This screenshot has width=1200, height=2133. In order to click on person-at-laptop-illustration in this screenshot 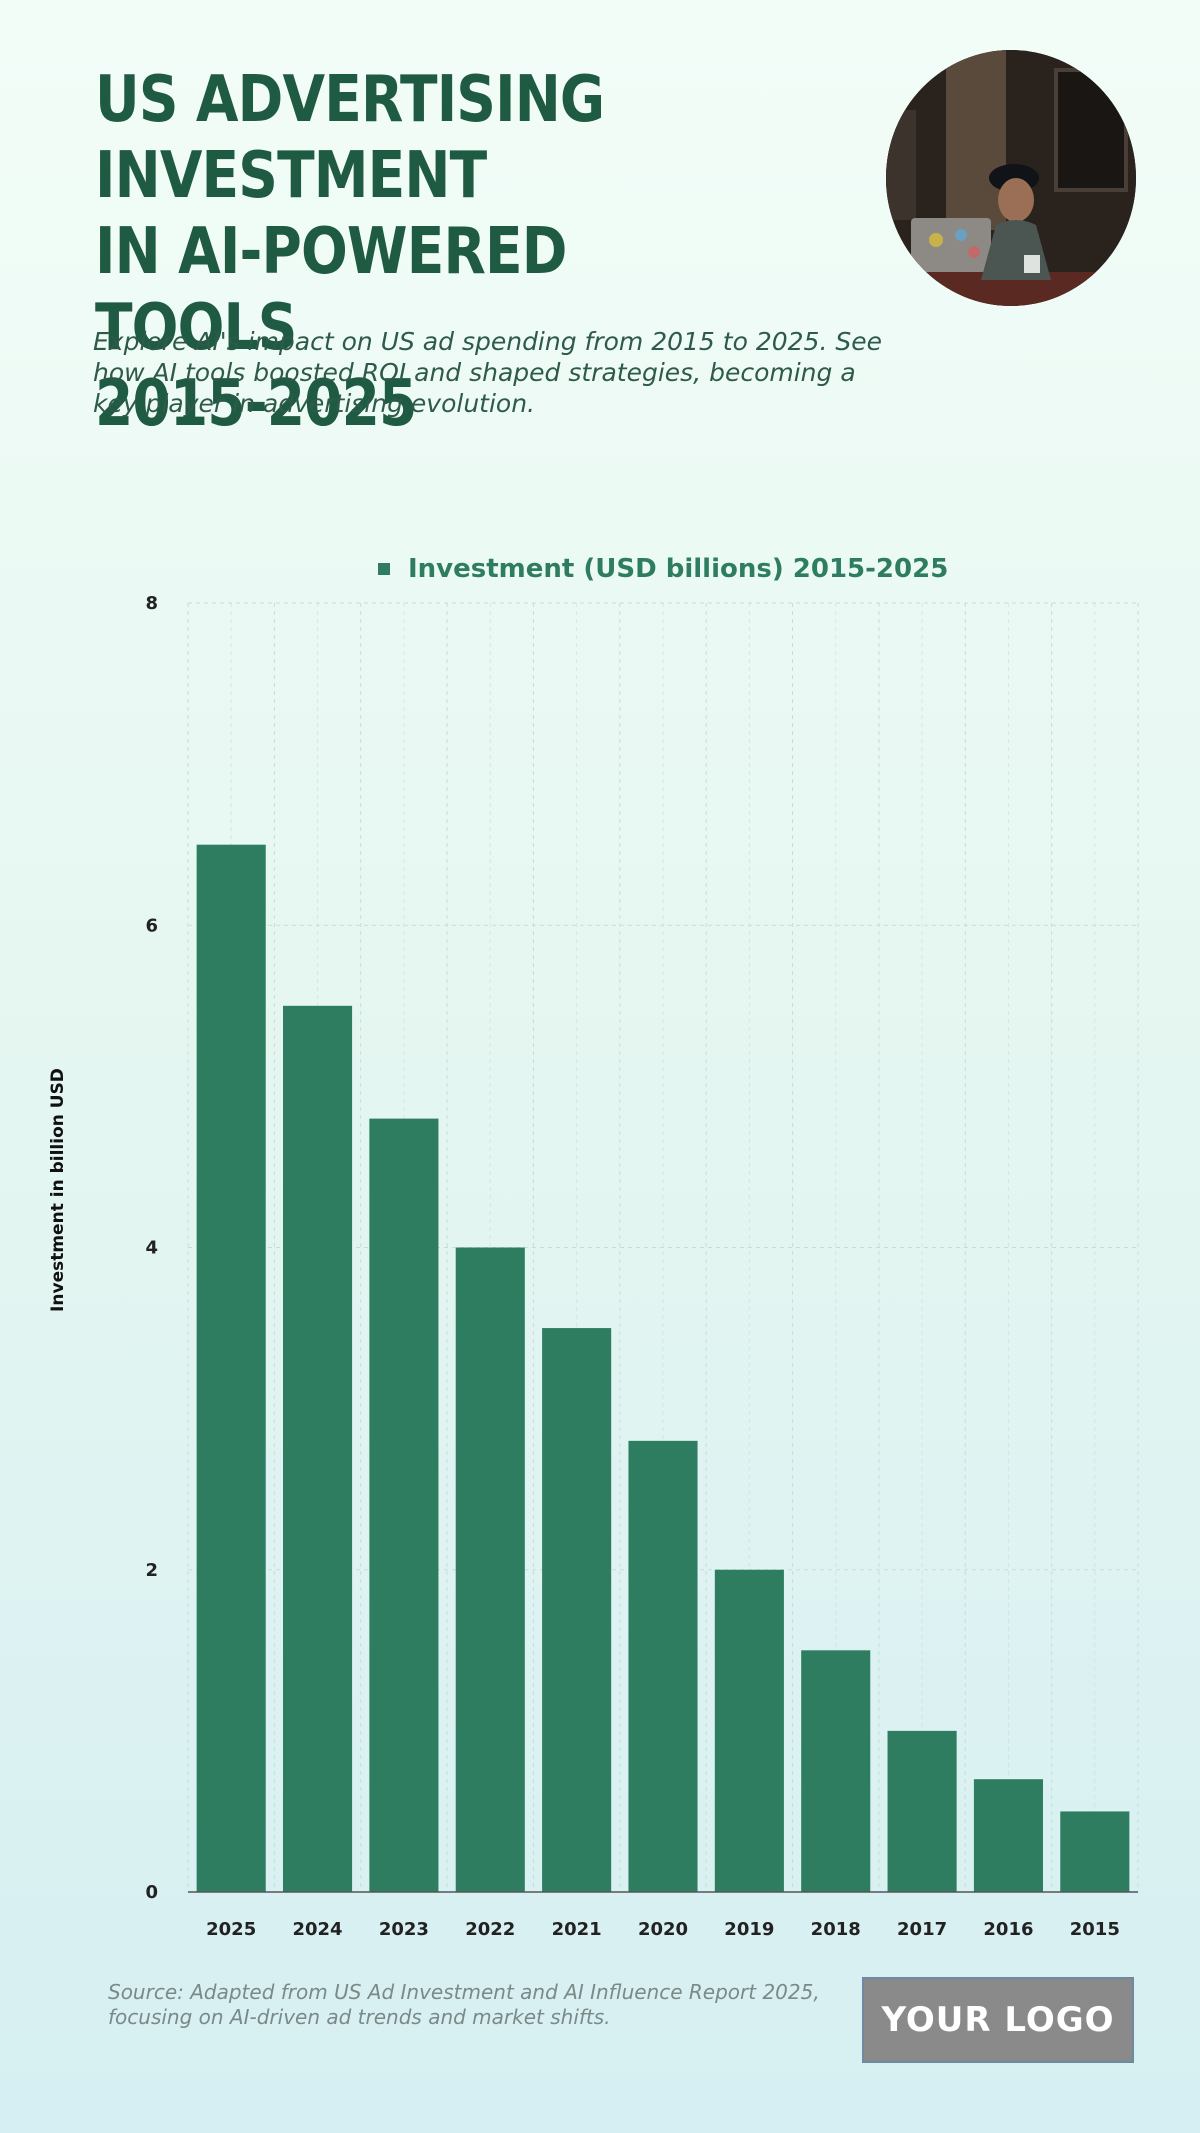, I will do `click(1011, 178)`.